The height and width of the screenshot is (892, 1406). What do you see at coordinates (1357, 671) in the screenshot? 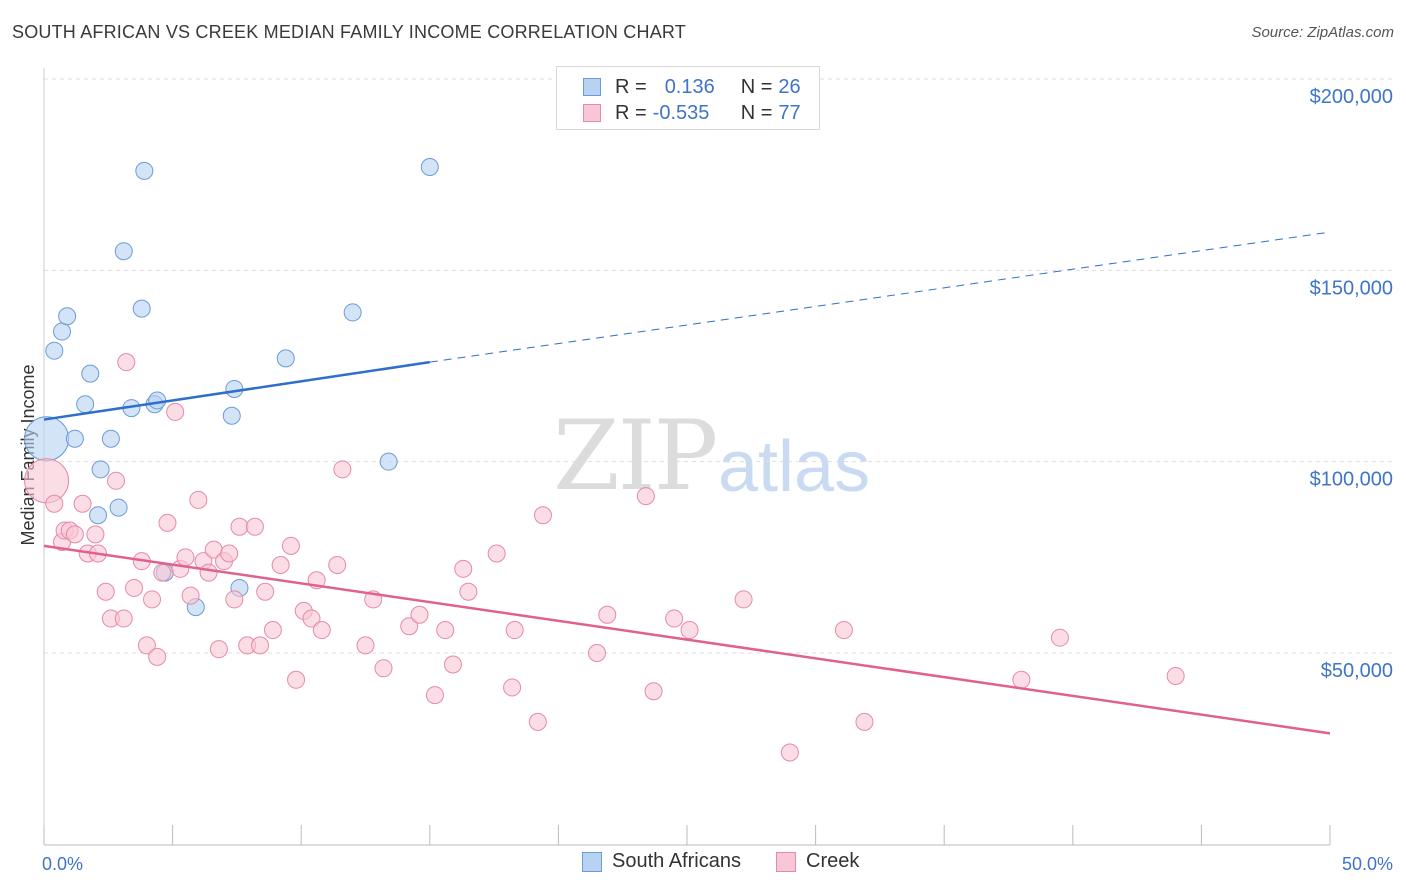
I see `y-tick-label: $50,000` at bounding box center [1357, 671].